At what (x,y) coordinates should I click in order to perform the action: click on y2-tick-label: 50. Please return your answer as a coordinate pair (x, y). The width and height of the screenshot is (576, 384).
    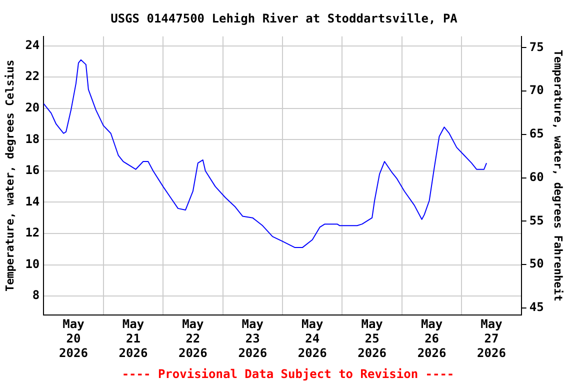
    Looking at the image, I should click on (536, 263).